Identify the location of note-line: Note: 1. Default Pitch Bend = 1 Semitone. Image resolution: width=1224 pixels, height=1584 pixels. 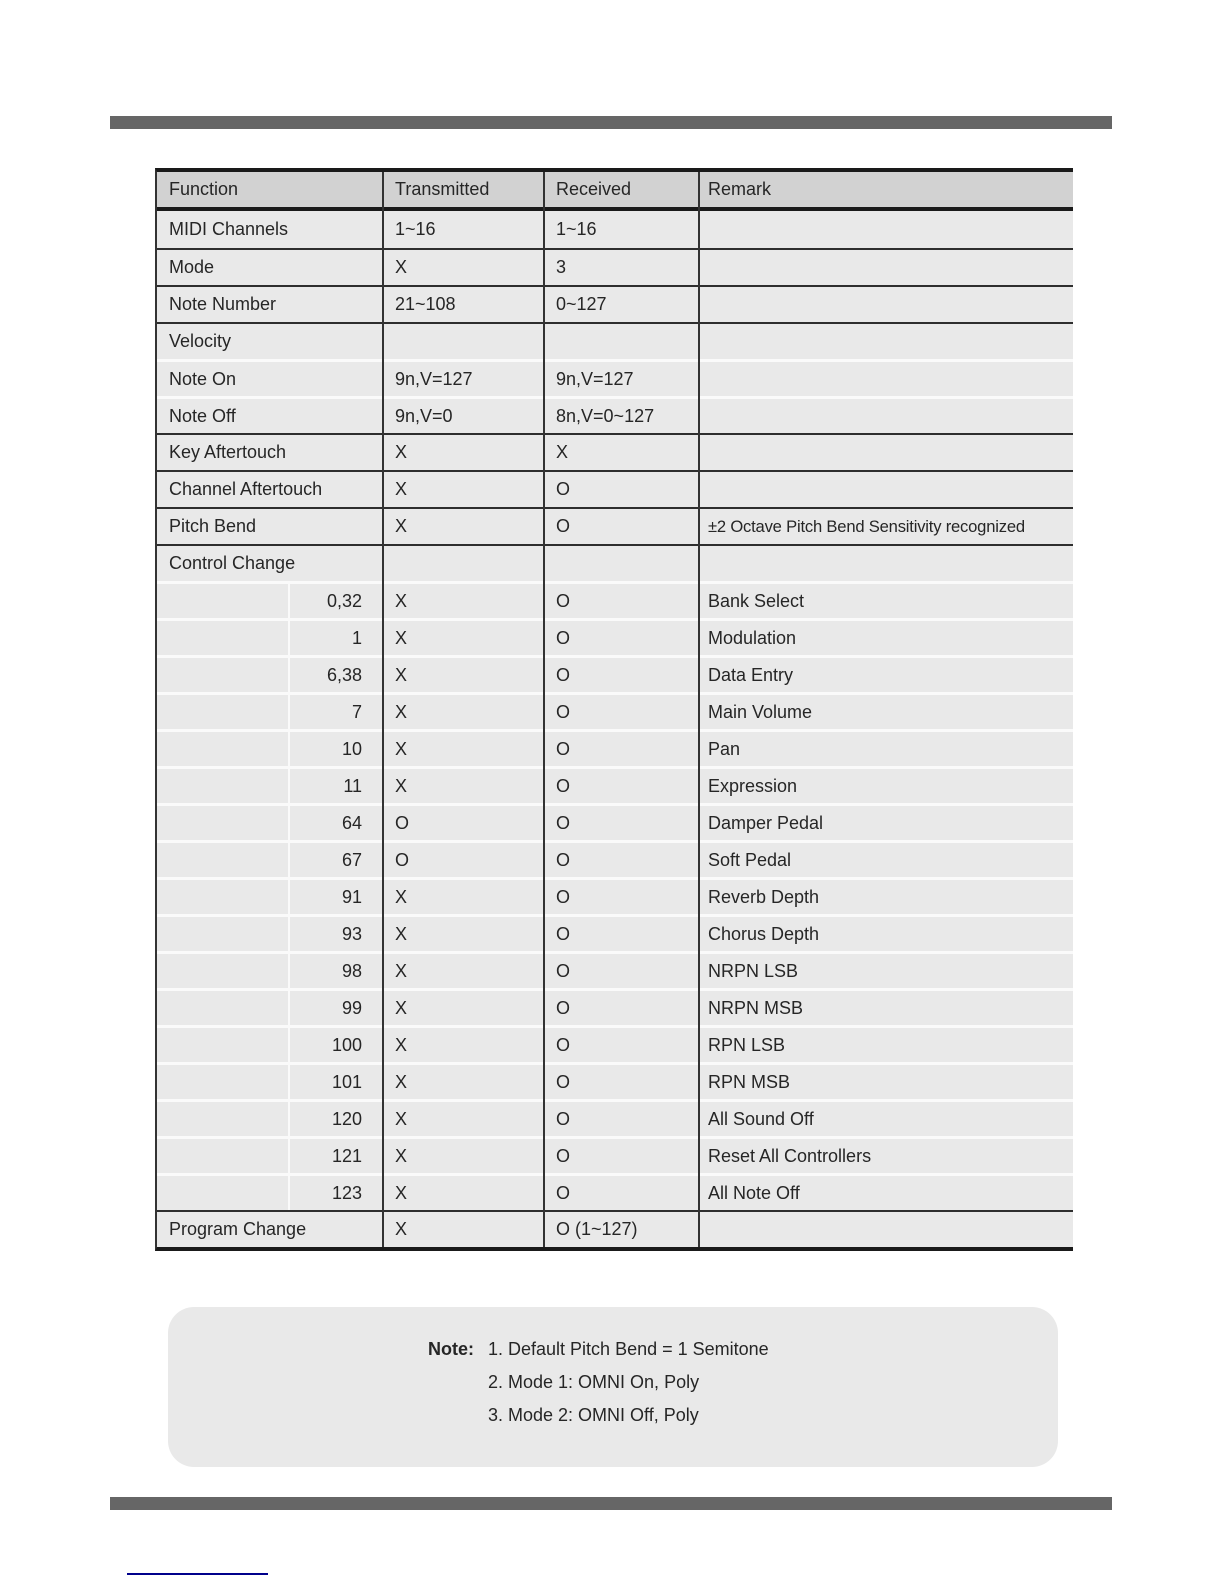
(598, 1349).